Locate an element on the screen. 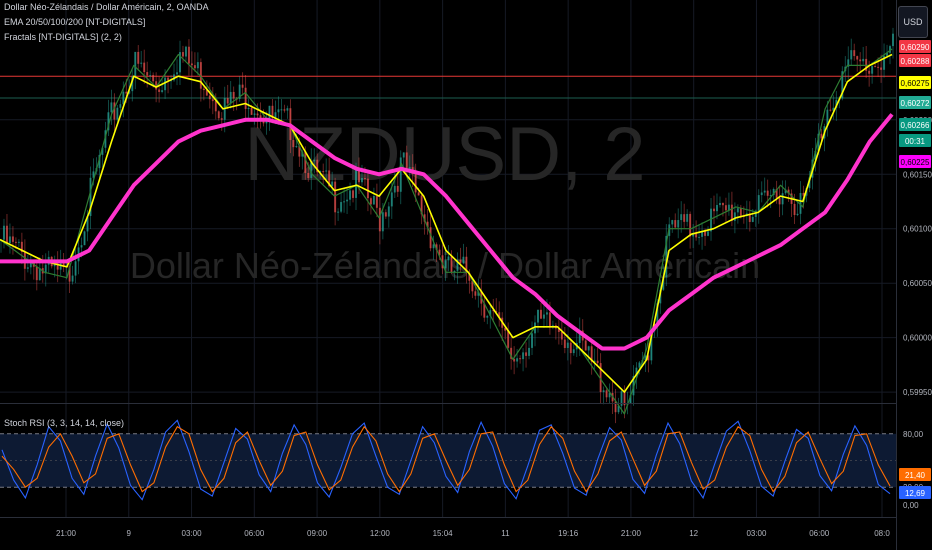  currency-button: USD is located at coordinates (913, 22).